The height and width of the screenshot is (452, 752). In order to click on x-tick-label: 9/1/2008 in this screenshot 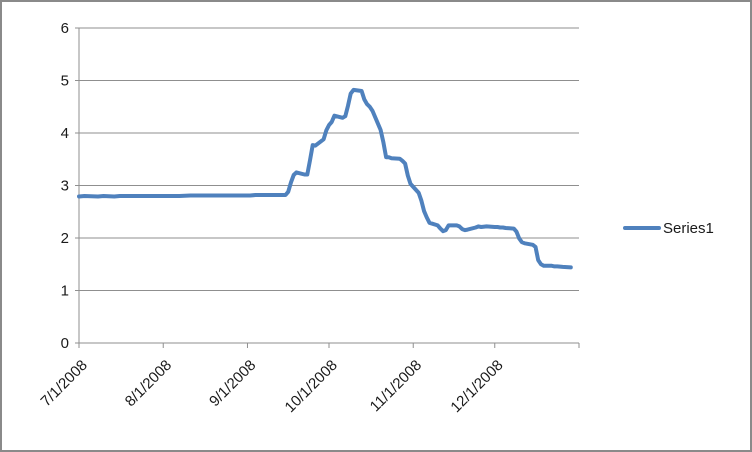, I will do `click(232, 383)`.